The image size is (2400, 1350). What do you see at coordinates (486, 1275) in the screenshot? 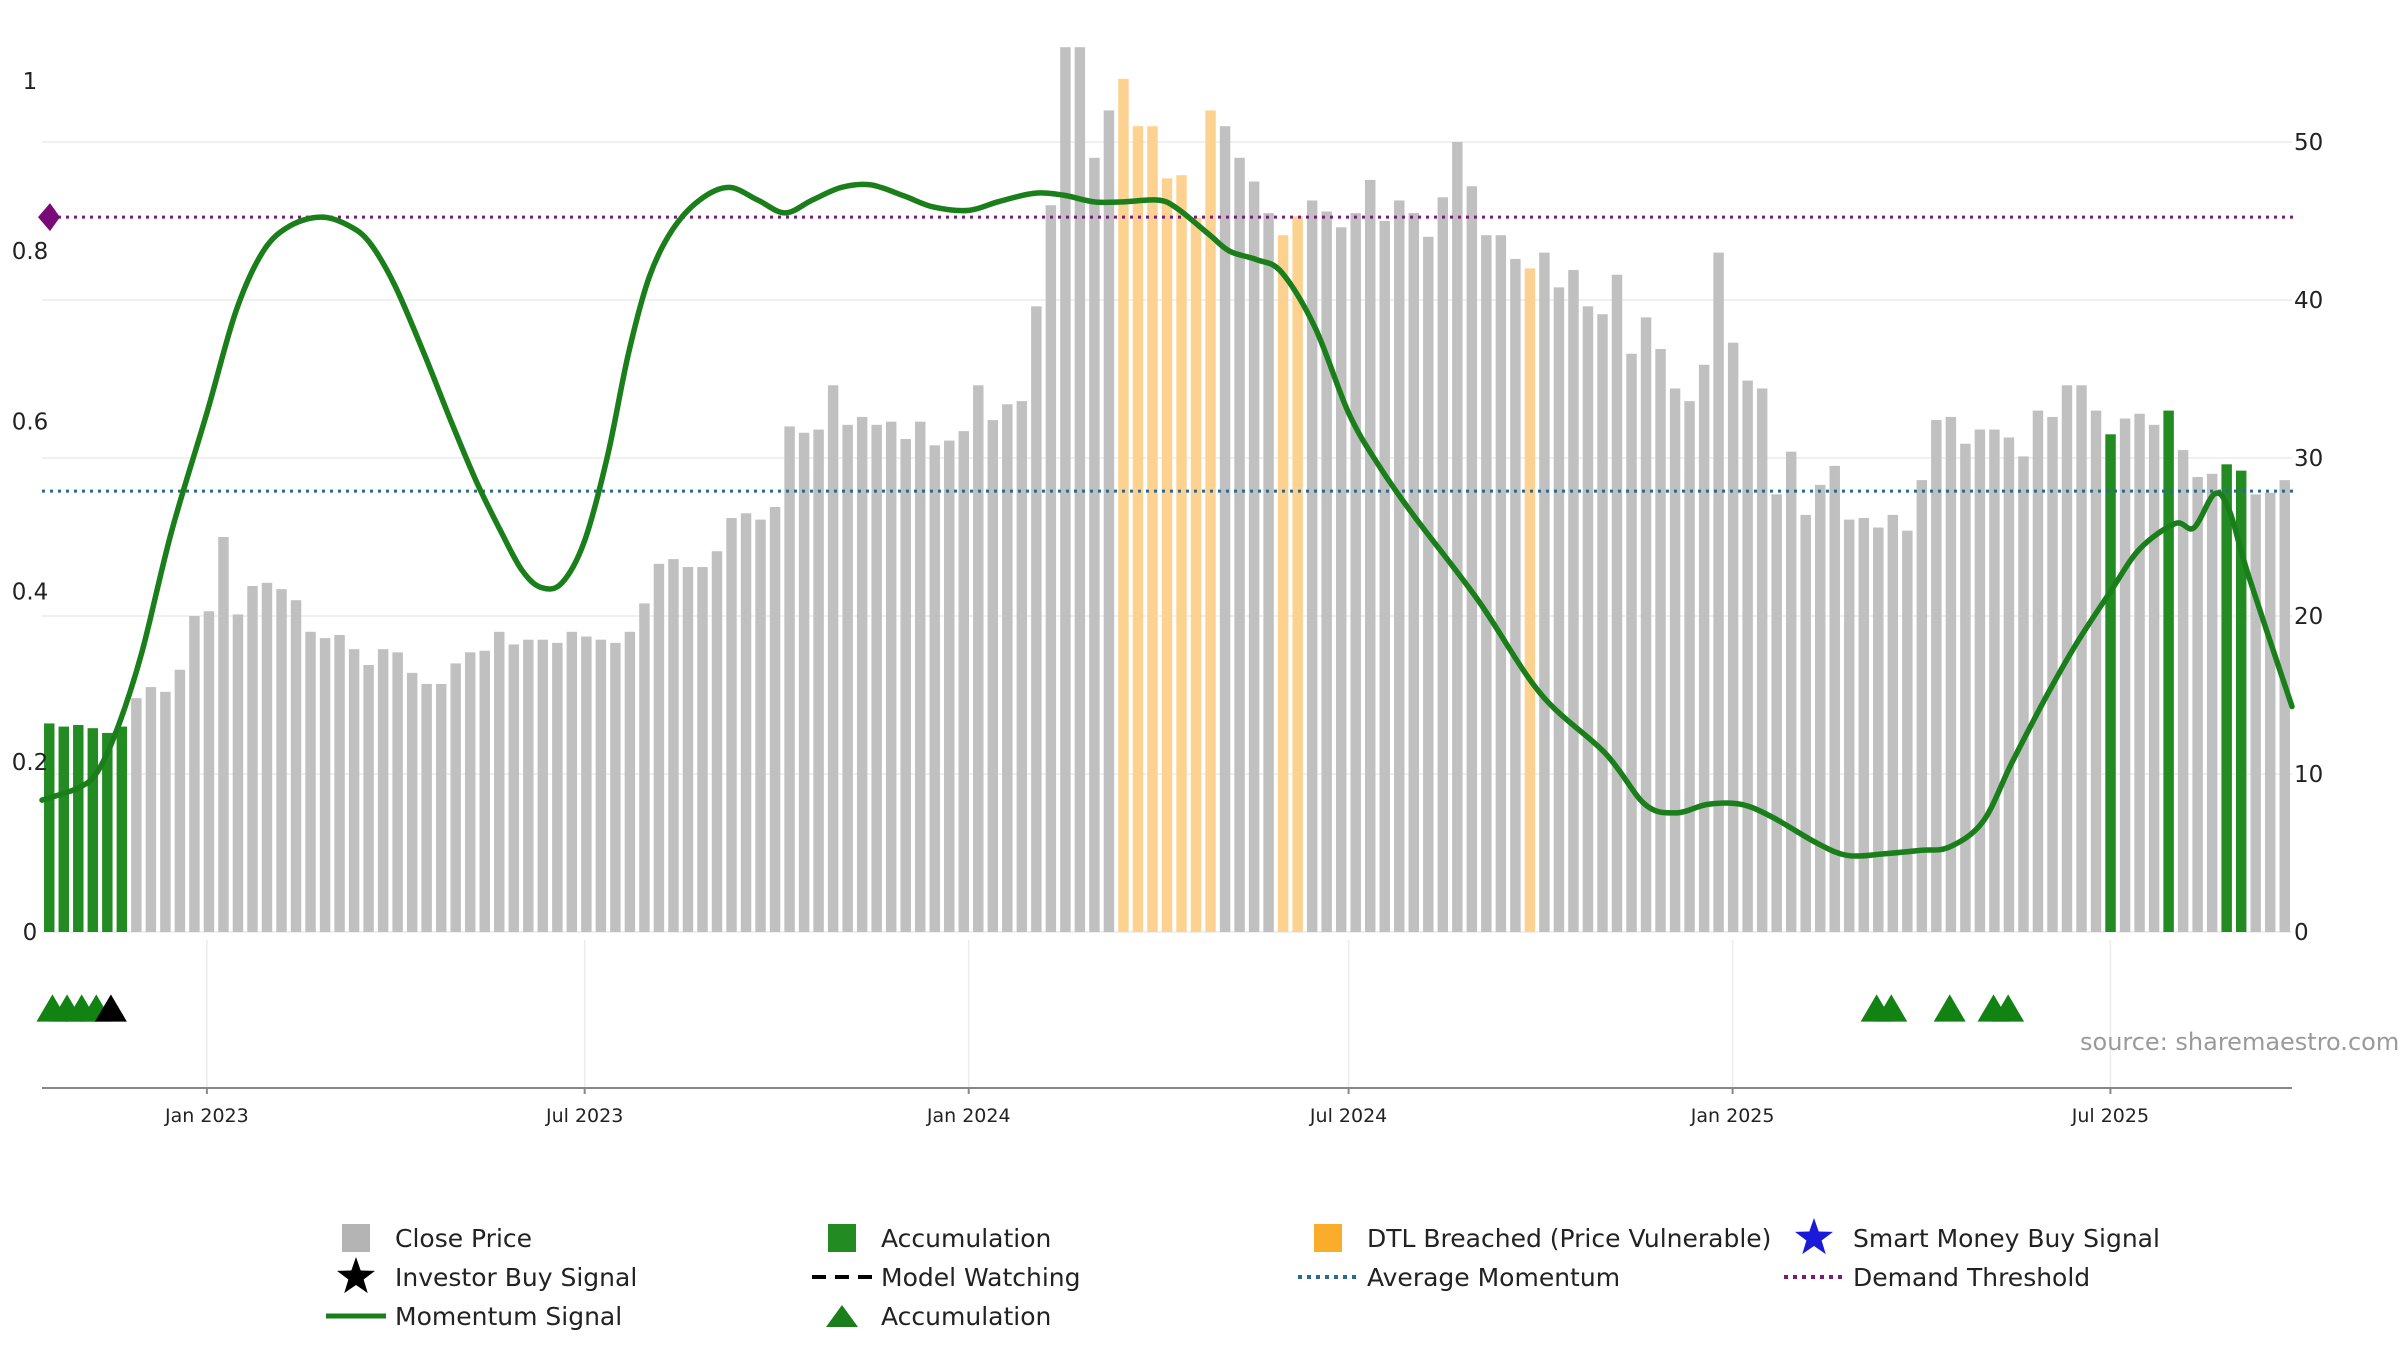
I see `legend-item: Investor Buy Signal` at bounding box center [486, 1275].